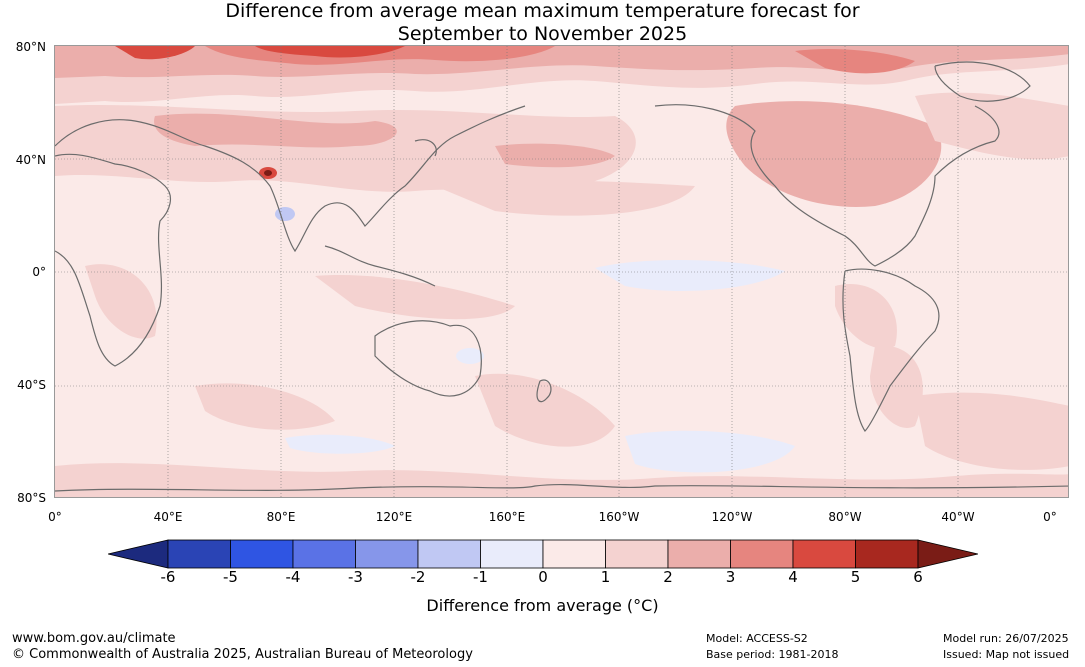  Describe the element at coordinates (732, 517) in the screenshot. I see `lon-label-120w: 120°W` at that location.